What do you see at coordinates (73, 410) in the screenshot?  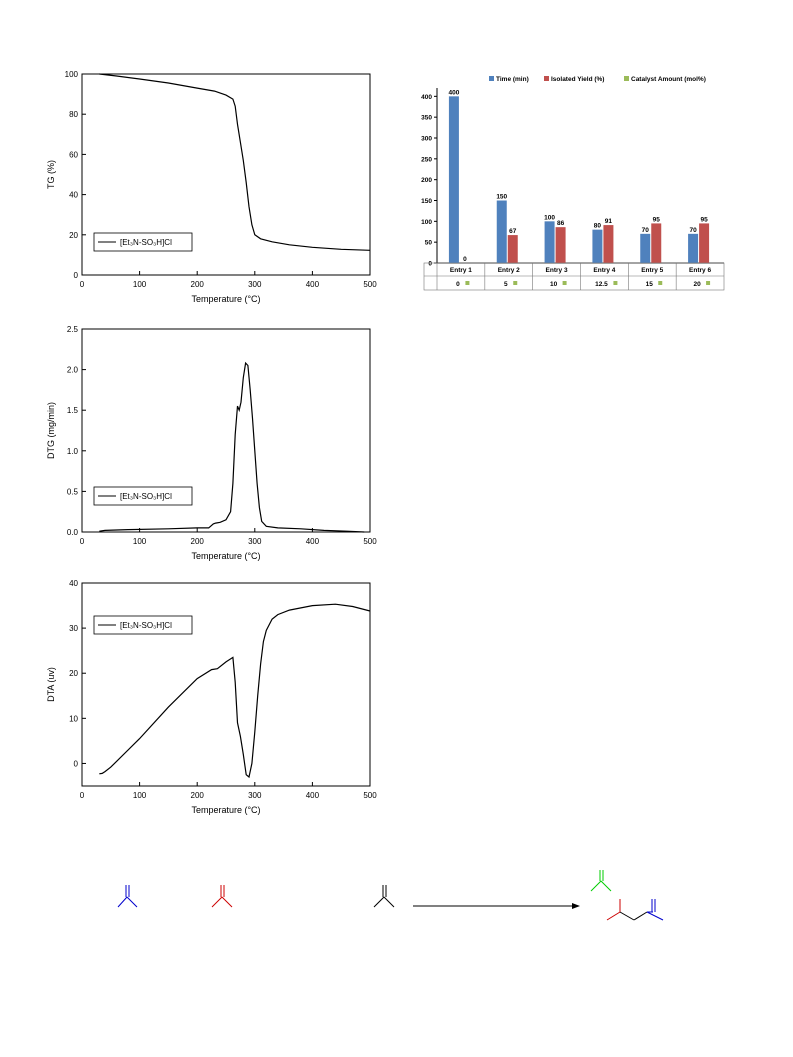 I see `y-tick-label: 1.5` at bounding box center [73, 410].